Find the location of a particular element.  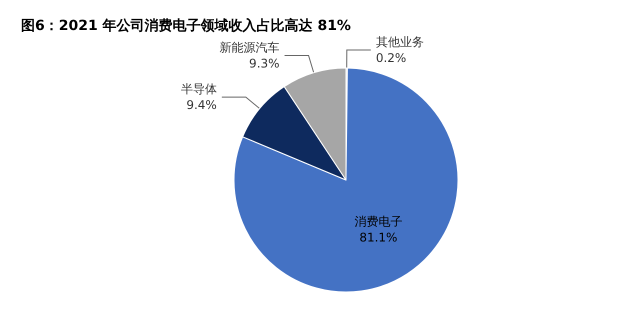

data-label: 81.1% is located at coordinates (378, 237).